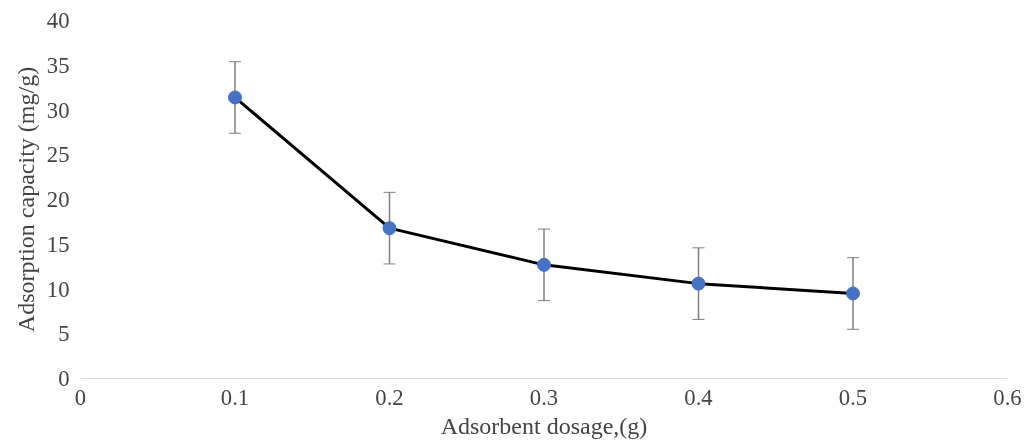 The width and height of the screenshot is (1032, 441). What do you see at coordinates (58, 20) in the screenshot?
I see `y-tick-label: 40` at bounding box center [58, 20].